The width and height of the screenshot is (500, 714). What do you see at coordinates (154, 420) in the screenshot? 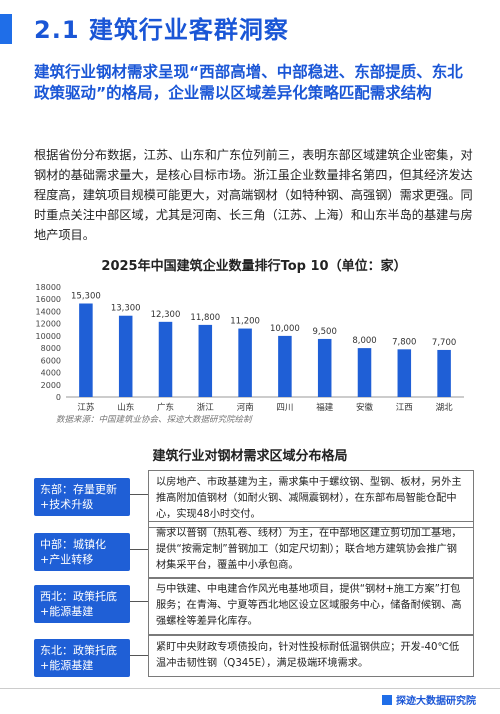
I see `data-source-note: 数据来源：中国建筑业协会、探迹大数据研究院绘制` at bounding box center [154, 420].